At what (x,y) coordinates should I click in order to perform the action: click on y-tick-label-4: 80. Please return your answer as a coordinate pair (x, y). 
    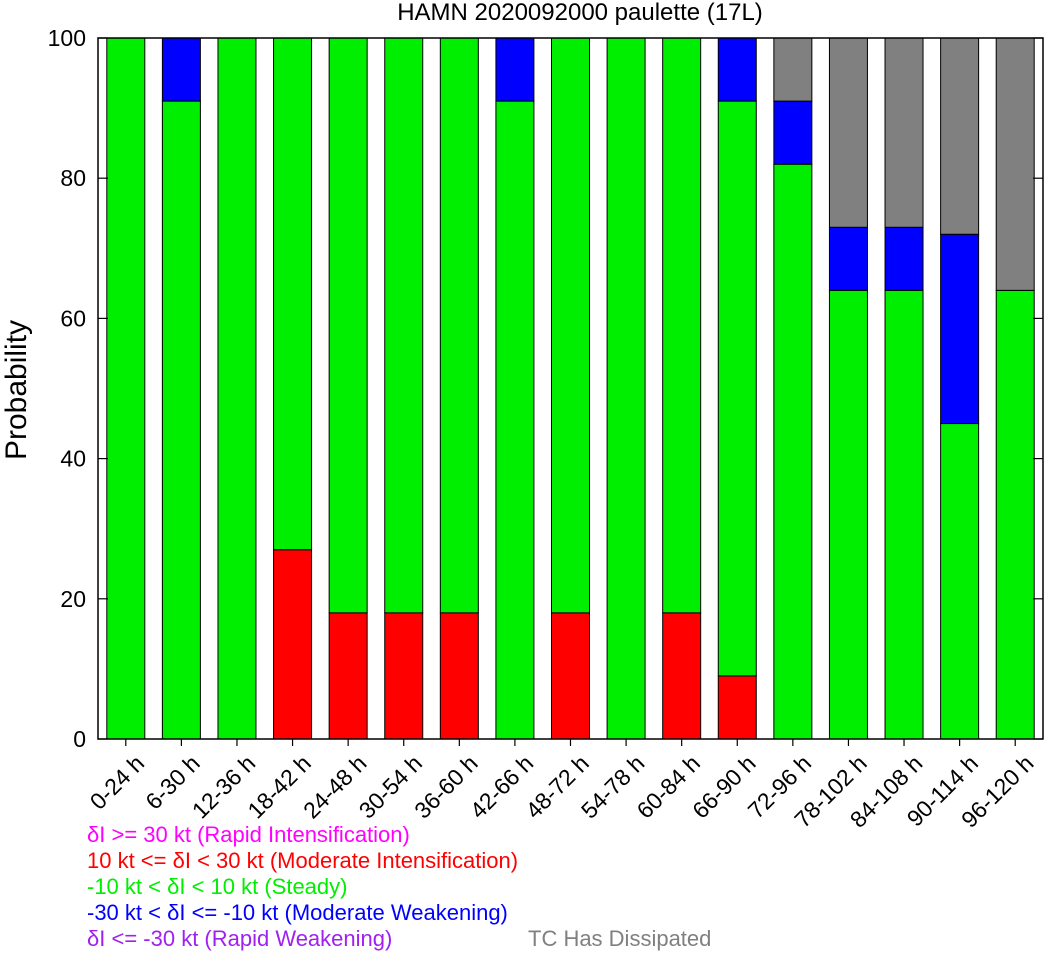
    Looking at the image, I should click on (73, 178).